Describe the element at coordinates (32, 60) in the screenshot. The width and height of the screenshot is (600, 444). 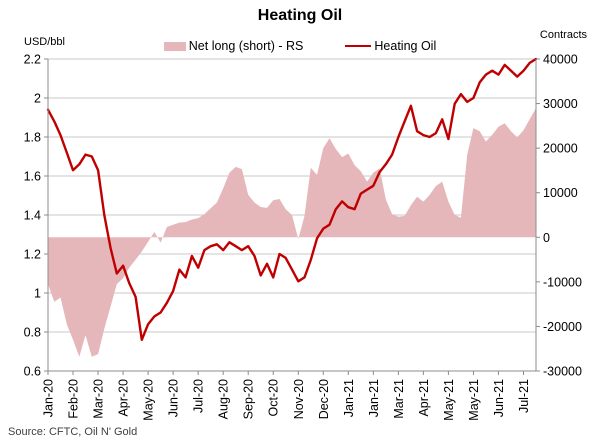
I see `left-axis-tick-label: 2.2` at that location.